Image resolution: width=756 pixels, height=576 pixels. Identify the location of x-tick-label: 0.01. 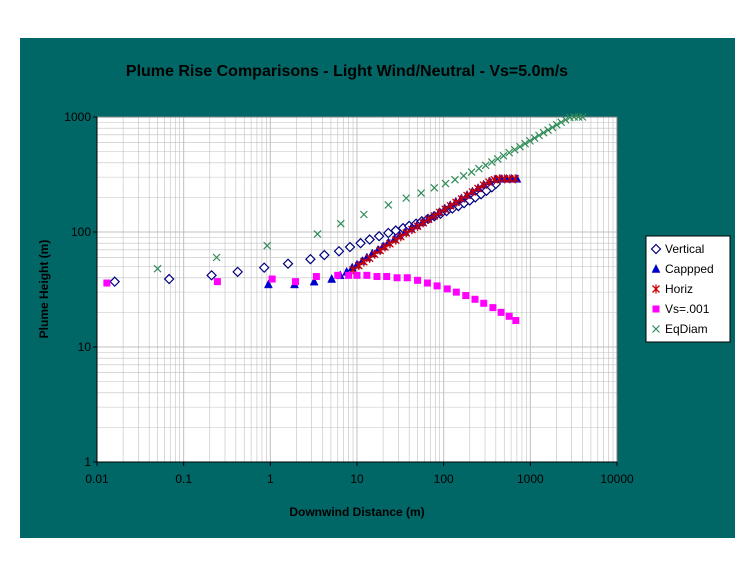
(97, 479).